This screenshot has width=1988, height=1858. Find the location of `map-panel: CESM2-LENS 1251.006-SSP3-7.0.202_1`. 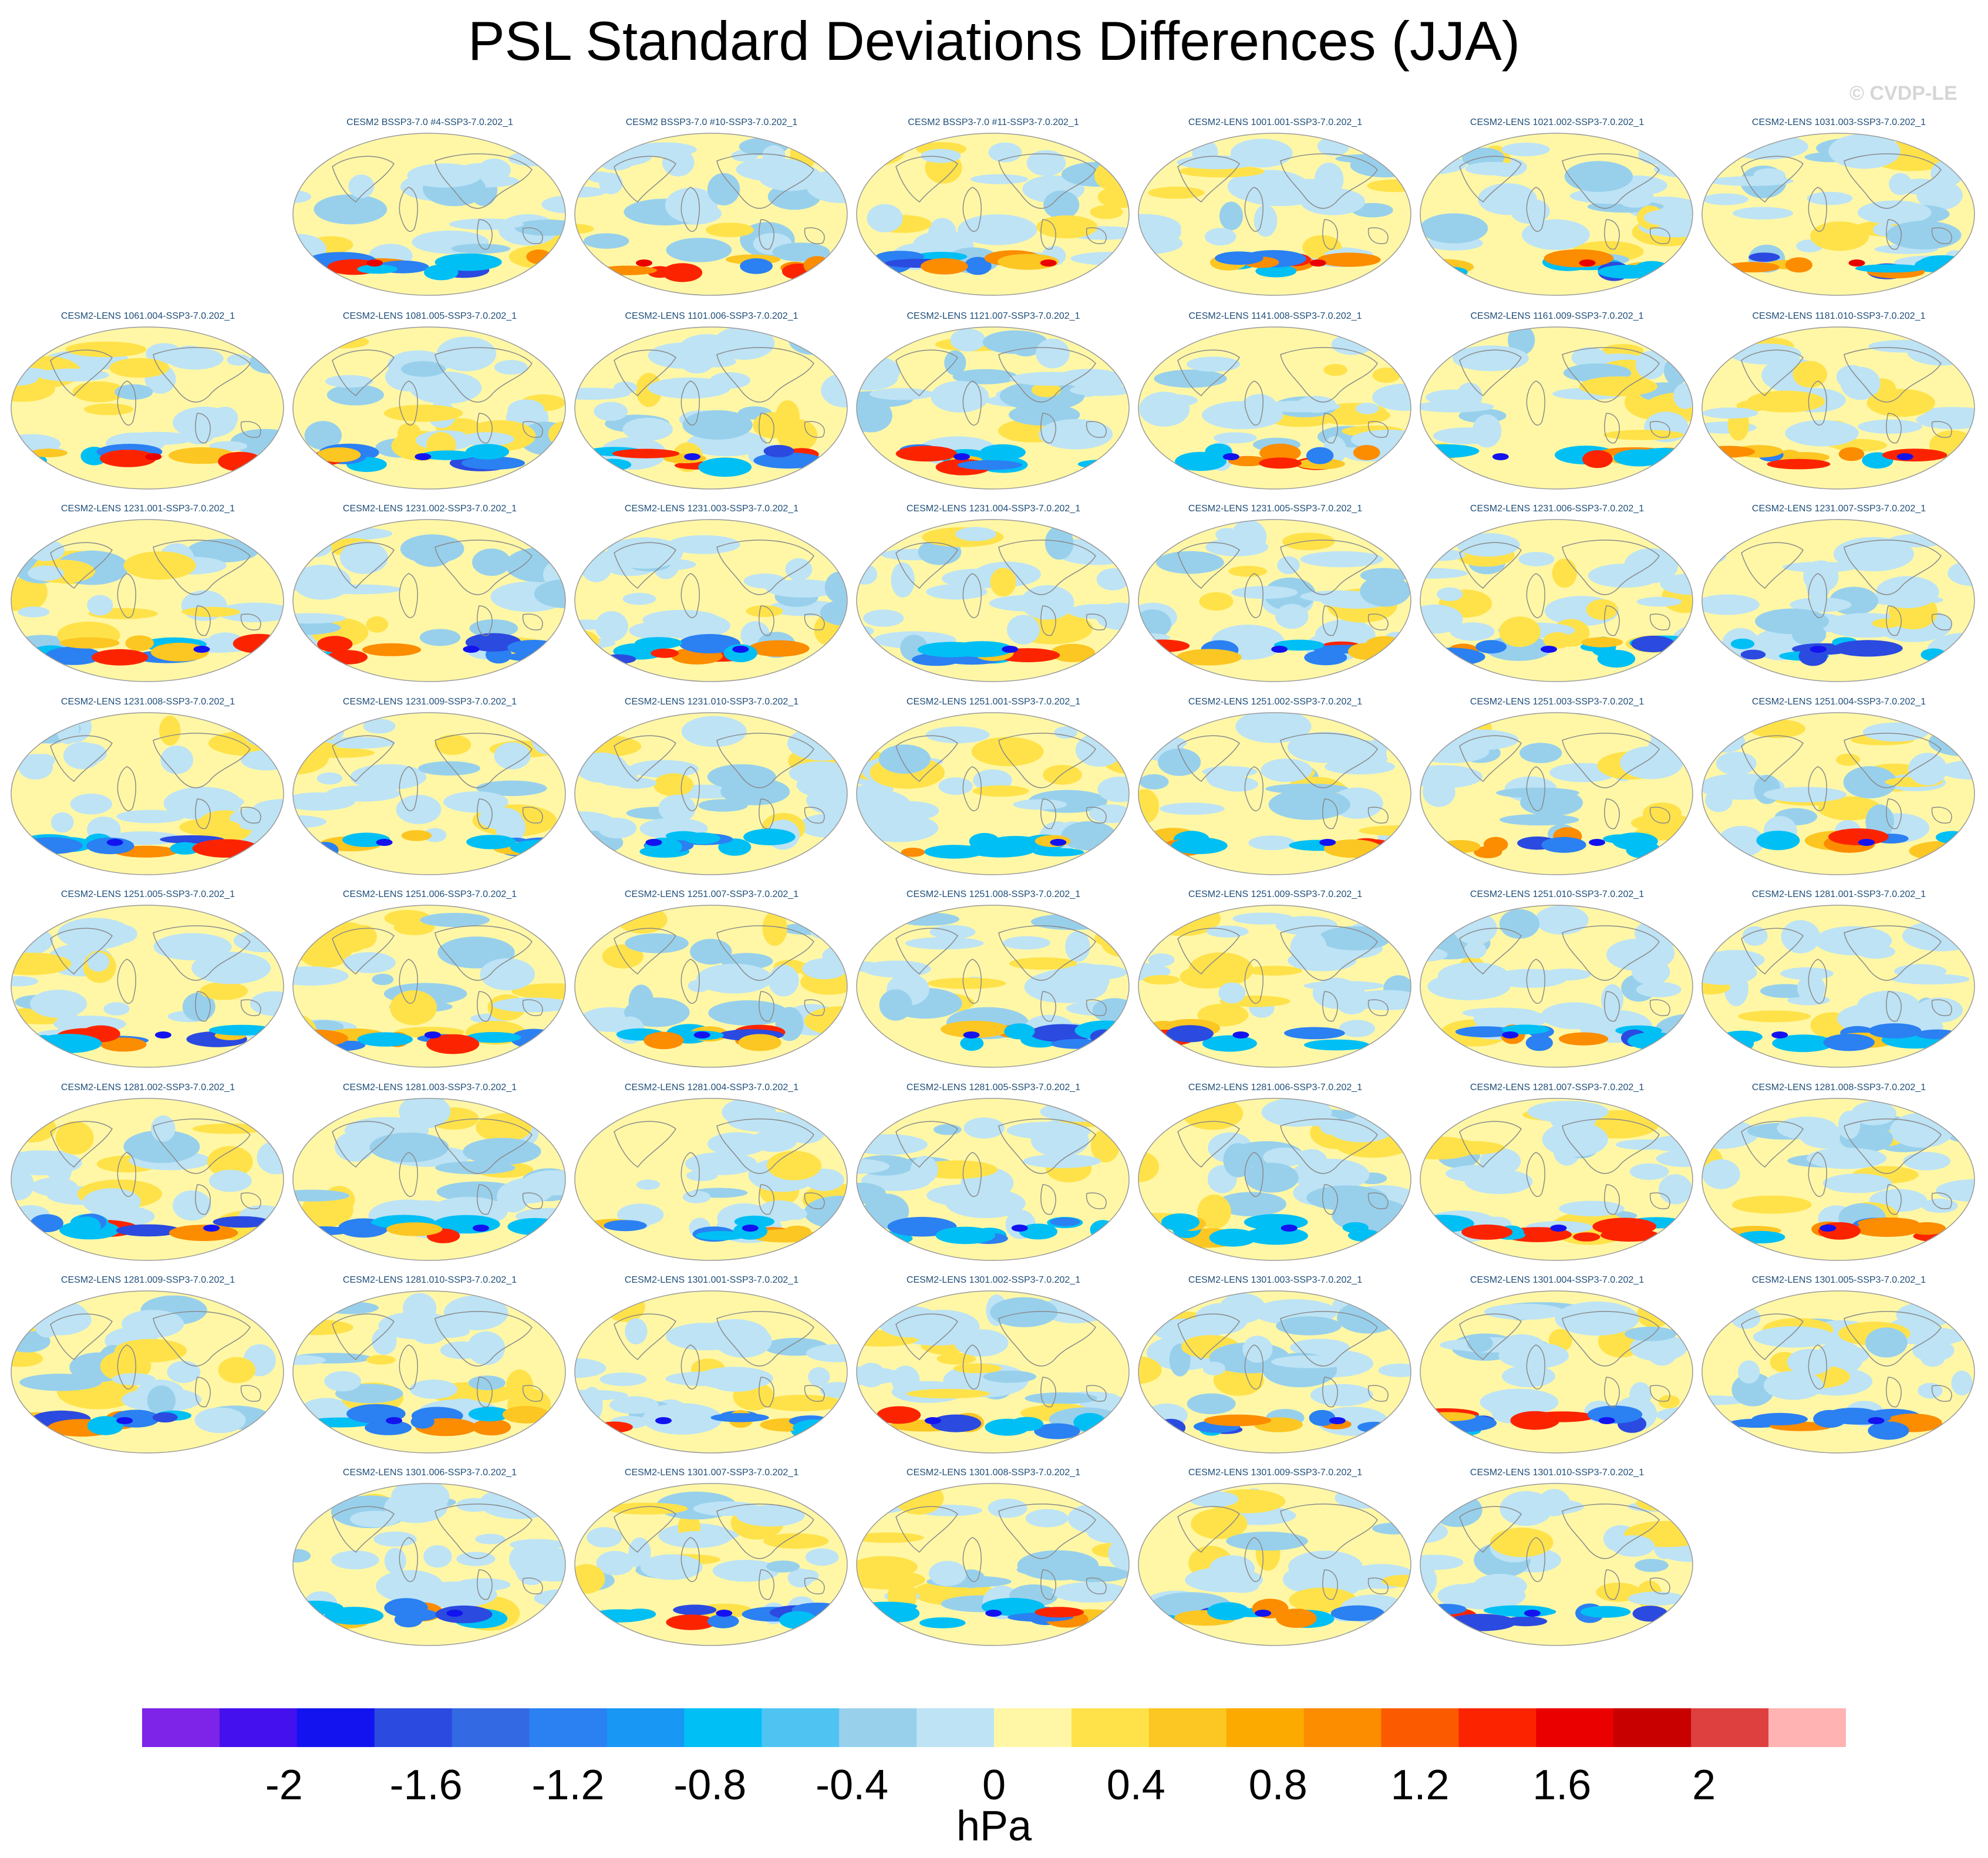

map-panel: CESM2-LENS 1251.006-SSP3-7.0.202_1 is located at coordinates (430, 983).